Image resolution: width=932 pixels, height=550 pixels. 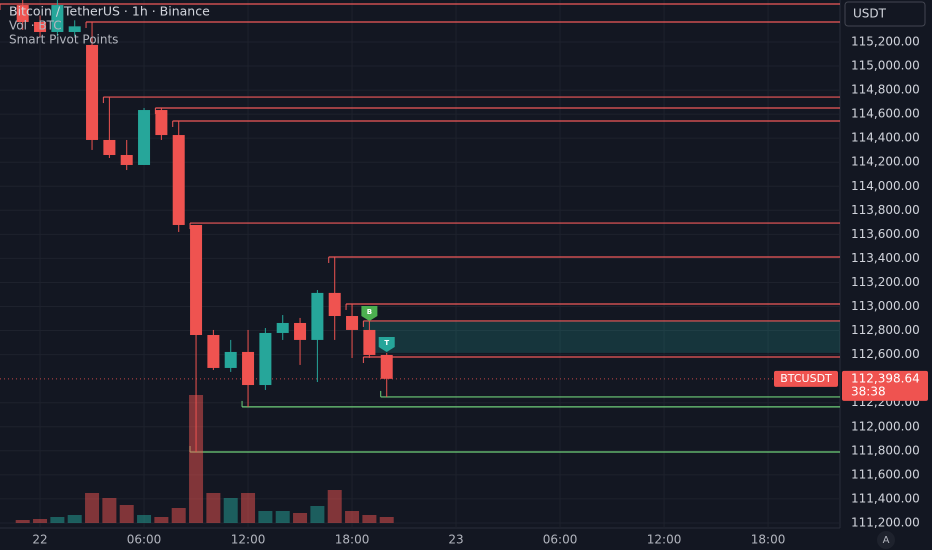 I want to click on y-tick-label: 113,800.00, so click(x=885, y=210).